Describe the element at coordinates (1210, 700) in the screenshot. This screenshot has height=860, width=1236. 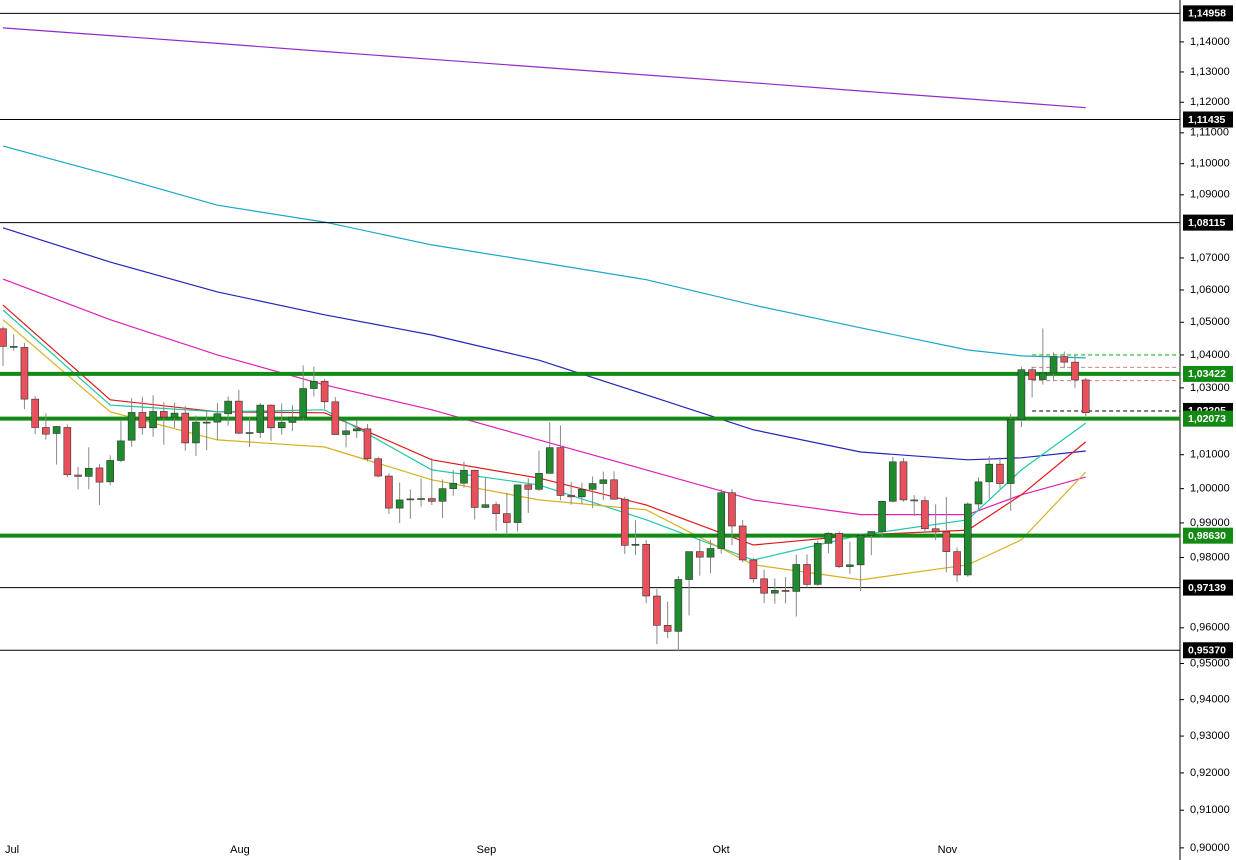
I see `y-tick-label: 0,94000` at that location.